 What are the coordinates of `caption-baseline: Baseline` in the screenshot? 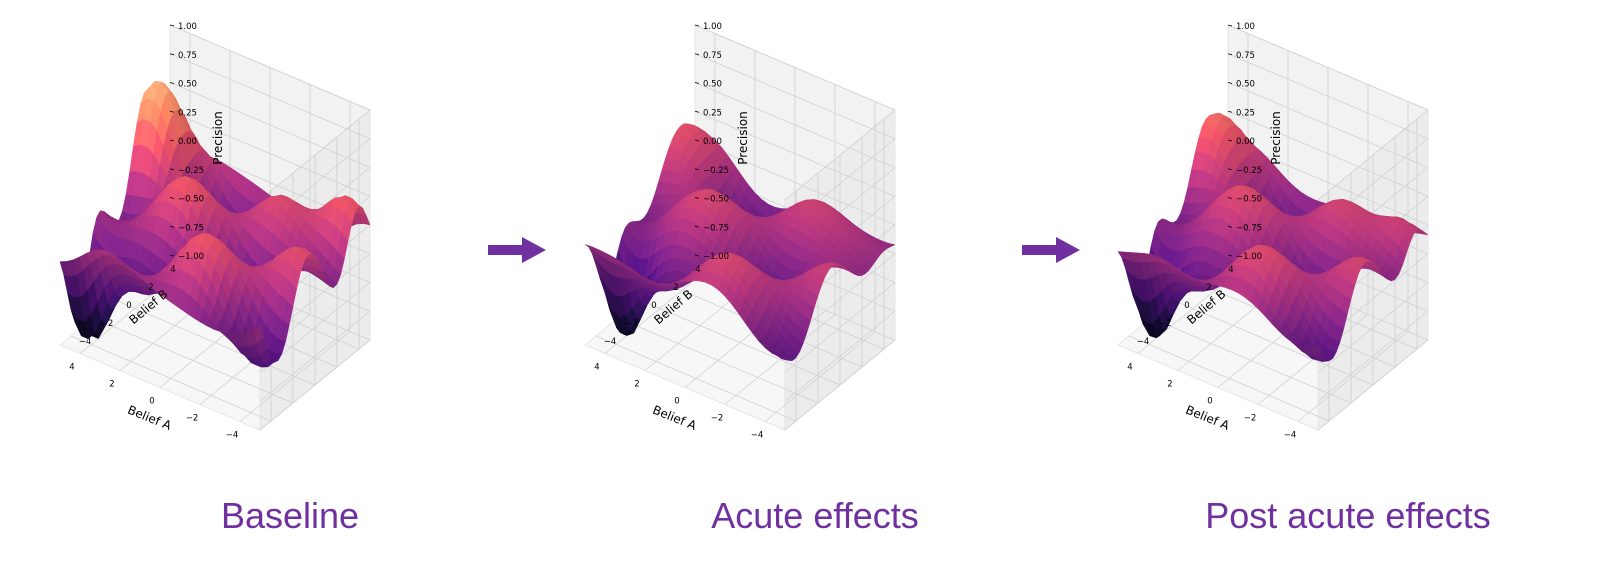 It's located at (290, 515).